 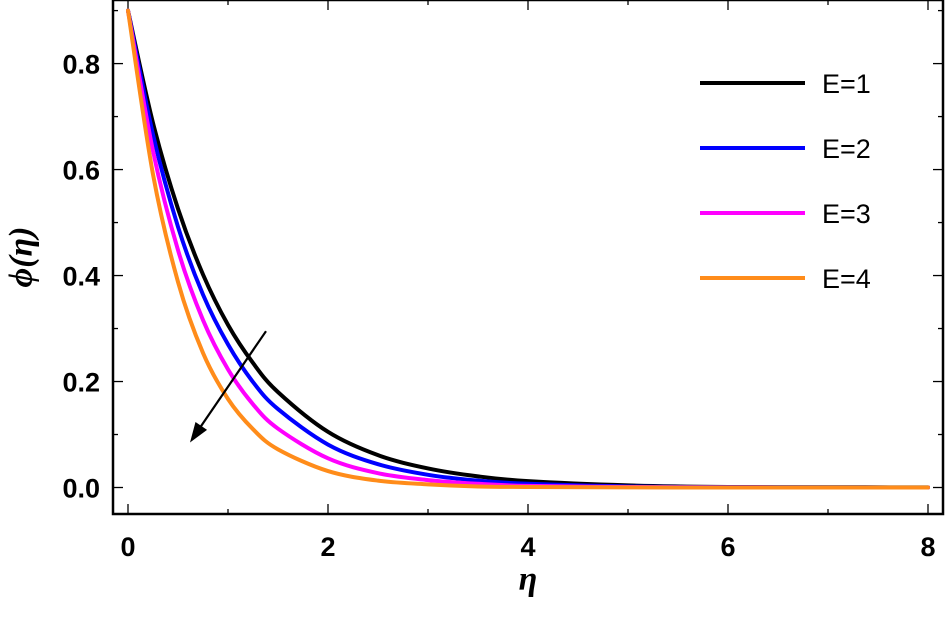 What do you see at coordinates (199, 432) in the screenshot?
I see `arrow-head` at bounding box center [199, 432].